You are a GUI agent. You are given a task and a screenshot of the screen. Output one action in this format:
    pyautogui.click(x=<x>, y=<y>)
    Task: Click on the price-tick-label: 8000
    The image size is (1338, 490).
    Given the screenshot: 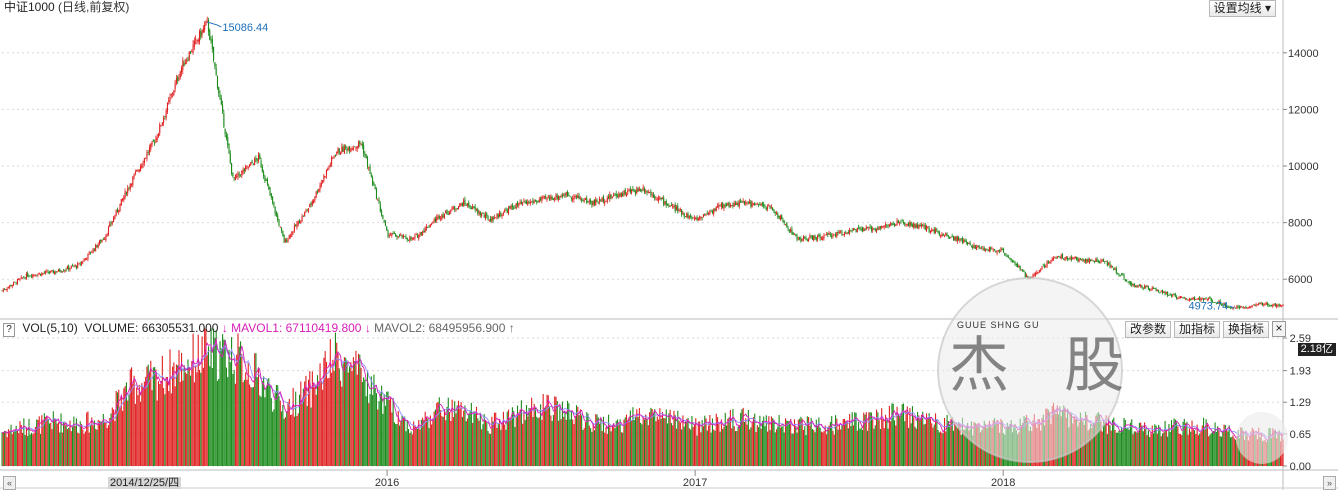 What is the action you would take?
    pyautogui.click(x=1300, y=224)
    